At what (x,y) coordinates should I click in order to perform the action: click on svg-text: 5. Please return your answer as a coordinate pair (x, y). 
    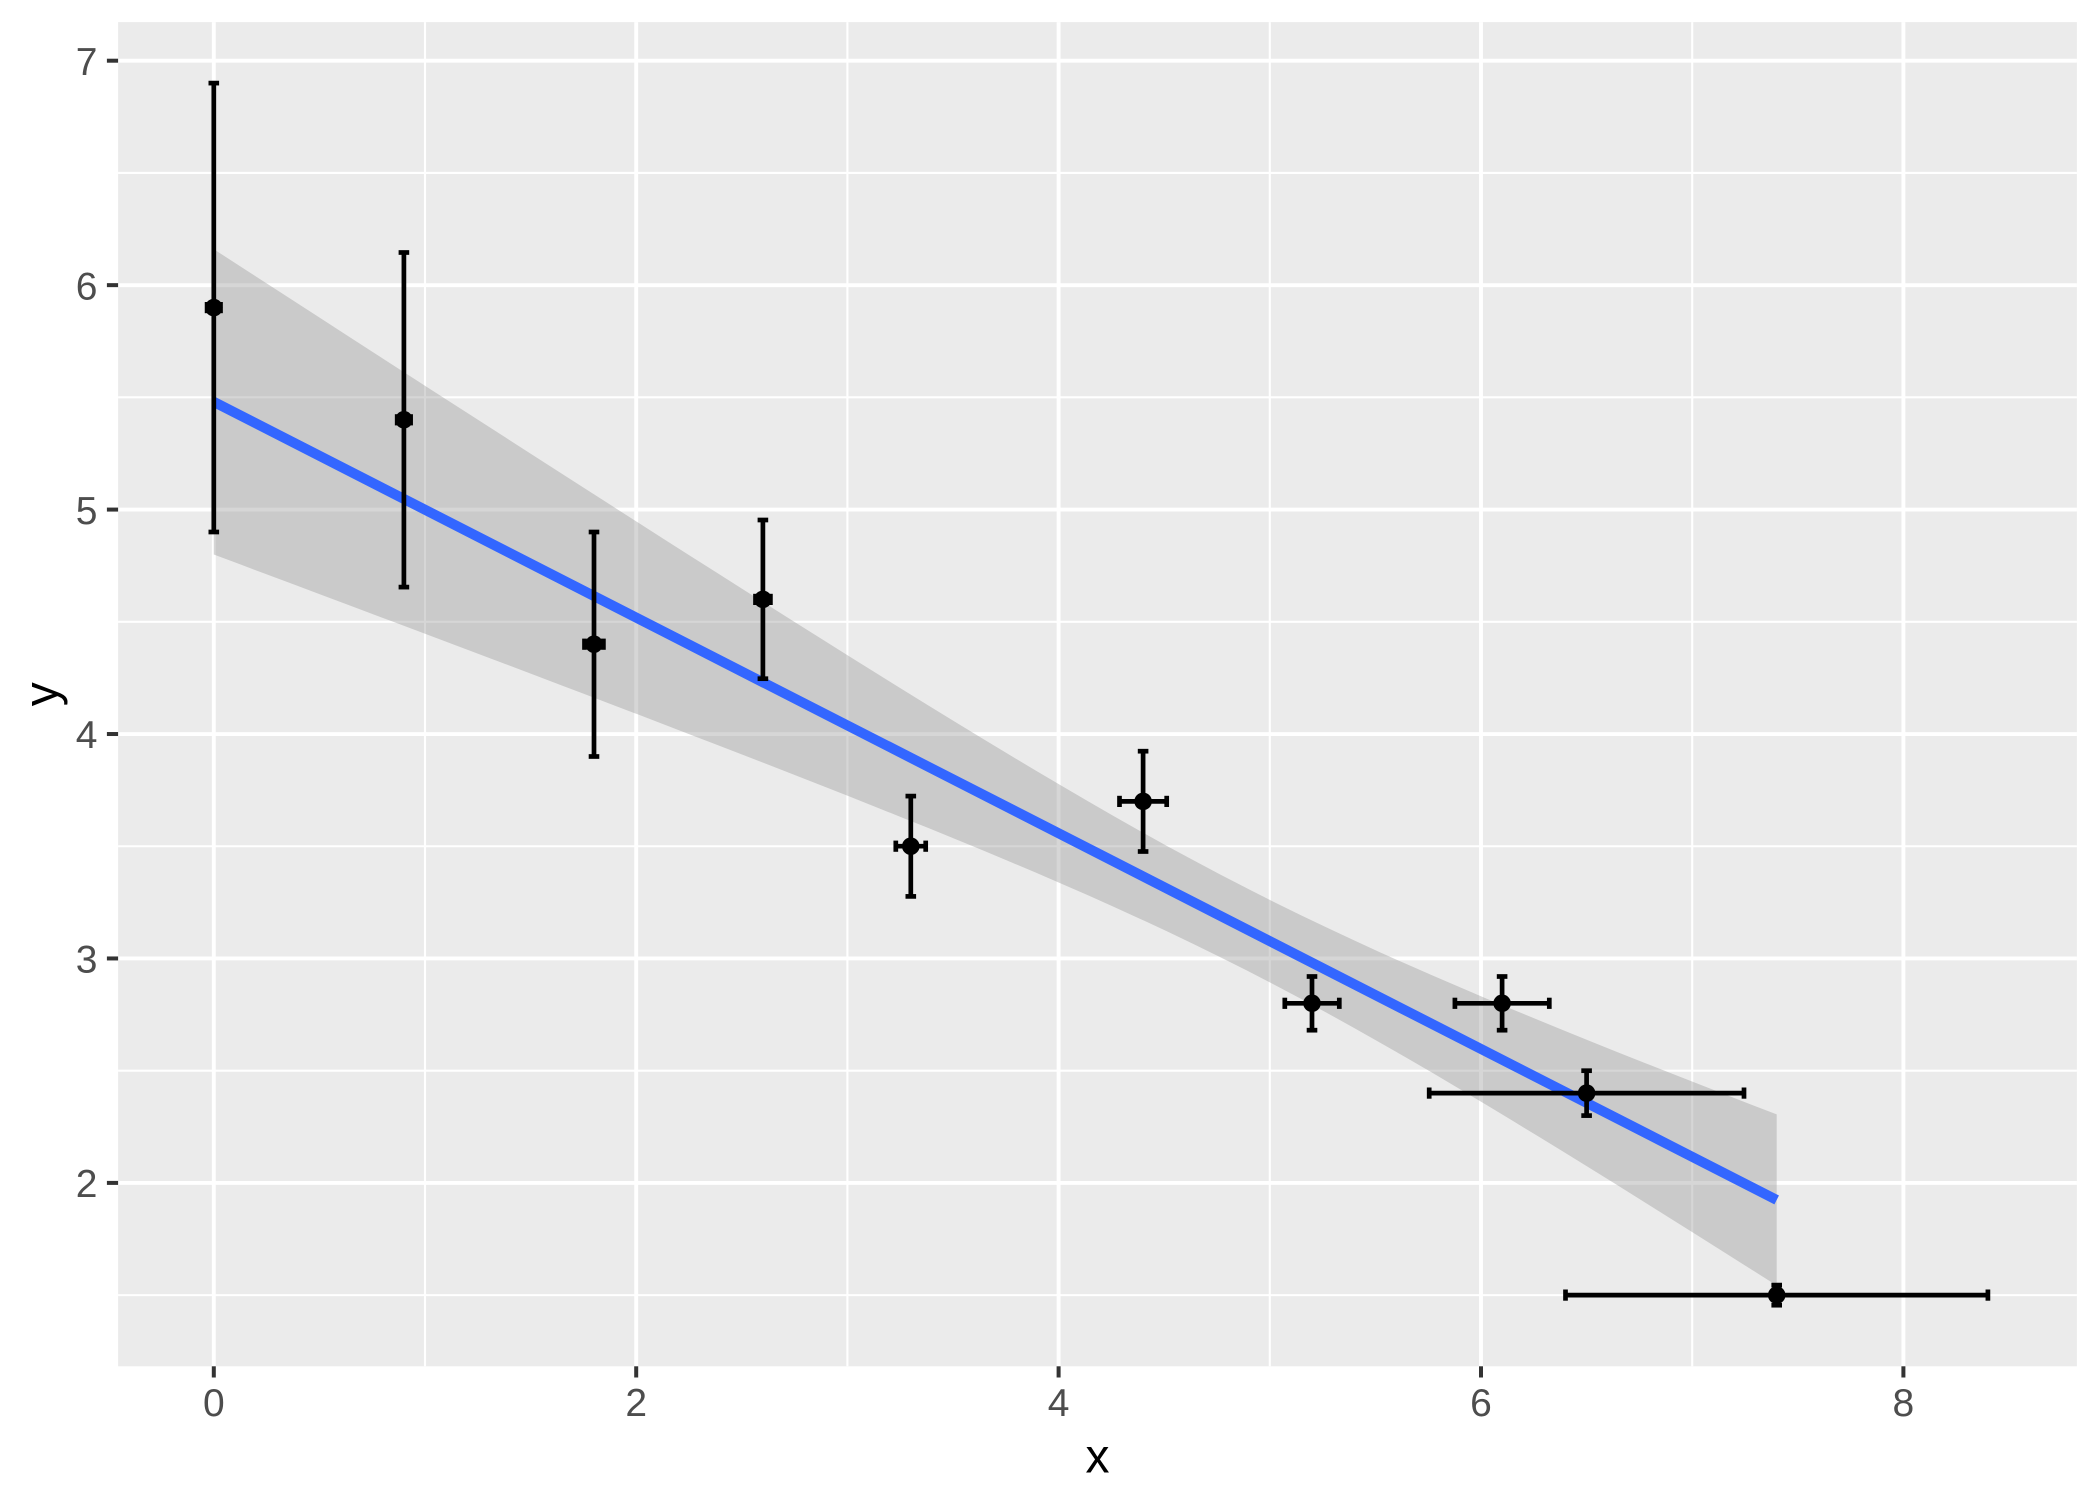
    Looking at the image, I should click on (87, 511).